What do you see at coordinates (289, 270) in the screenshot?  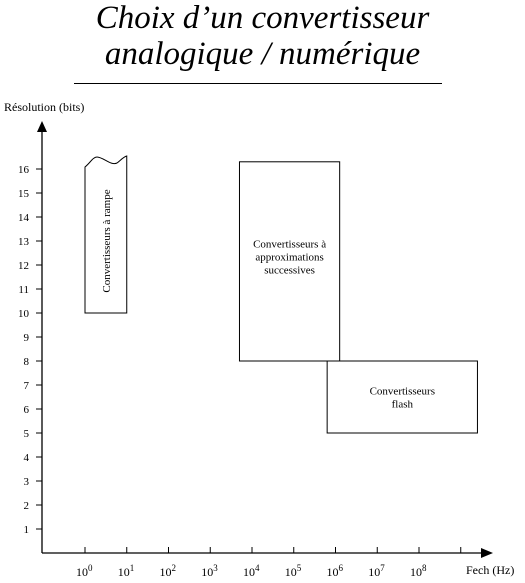 I see `region-label-approx: successives` at bounding box center [289, 270].